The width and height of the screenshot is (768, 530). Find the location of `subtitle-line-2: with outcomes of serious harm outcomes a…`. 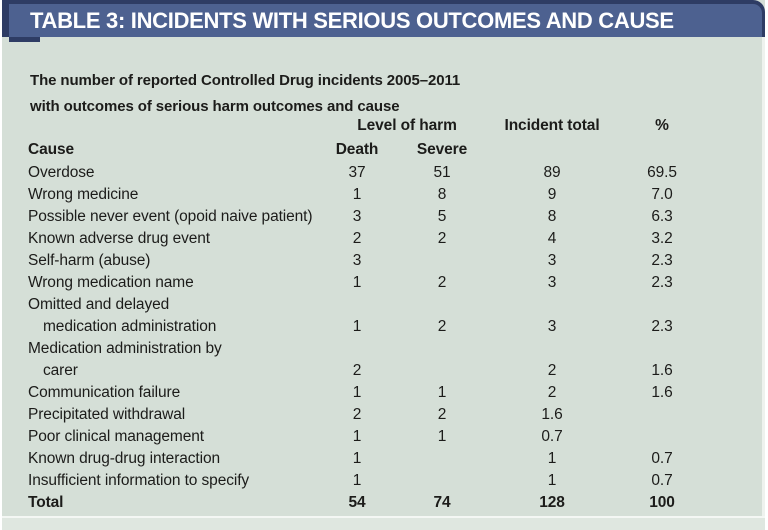

subtitle-line-2: with outcomes of serious harm outcomes a… is located at coordinates (215, 106).